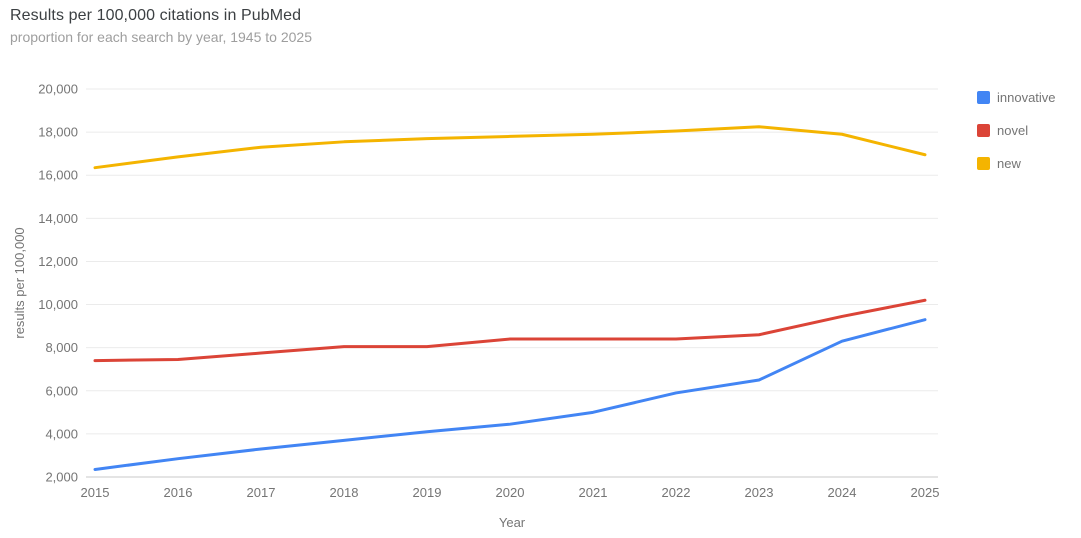  What do you see at coordinates (983, 97) in the screenshot?
I see `legend-swatch-innovative` at bounding box center [983, 97].